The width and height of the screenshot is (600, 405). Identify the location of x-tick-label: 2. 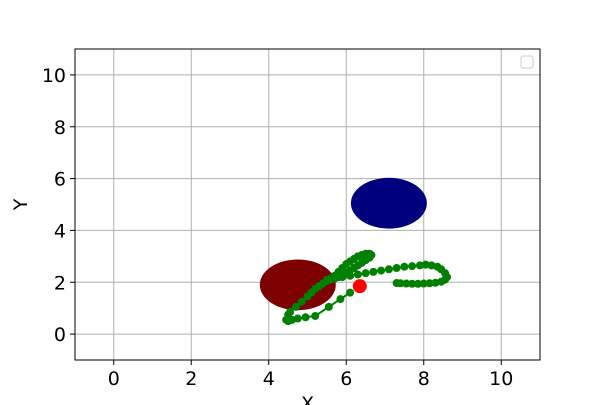
(191, 379).